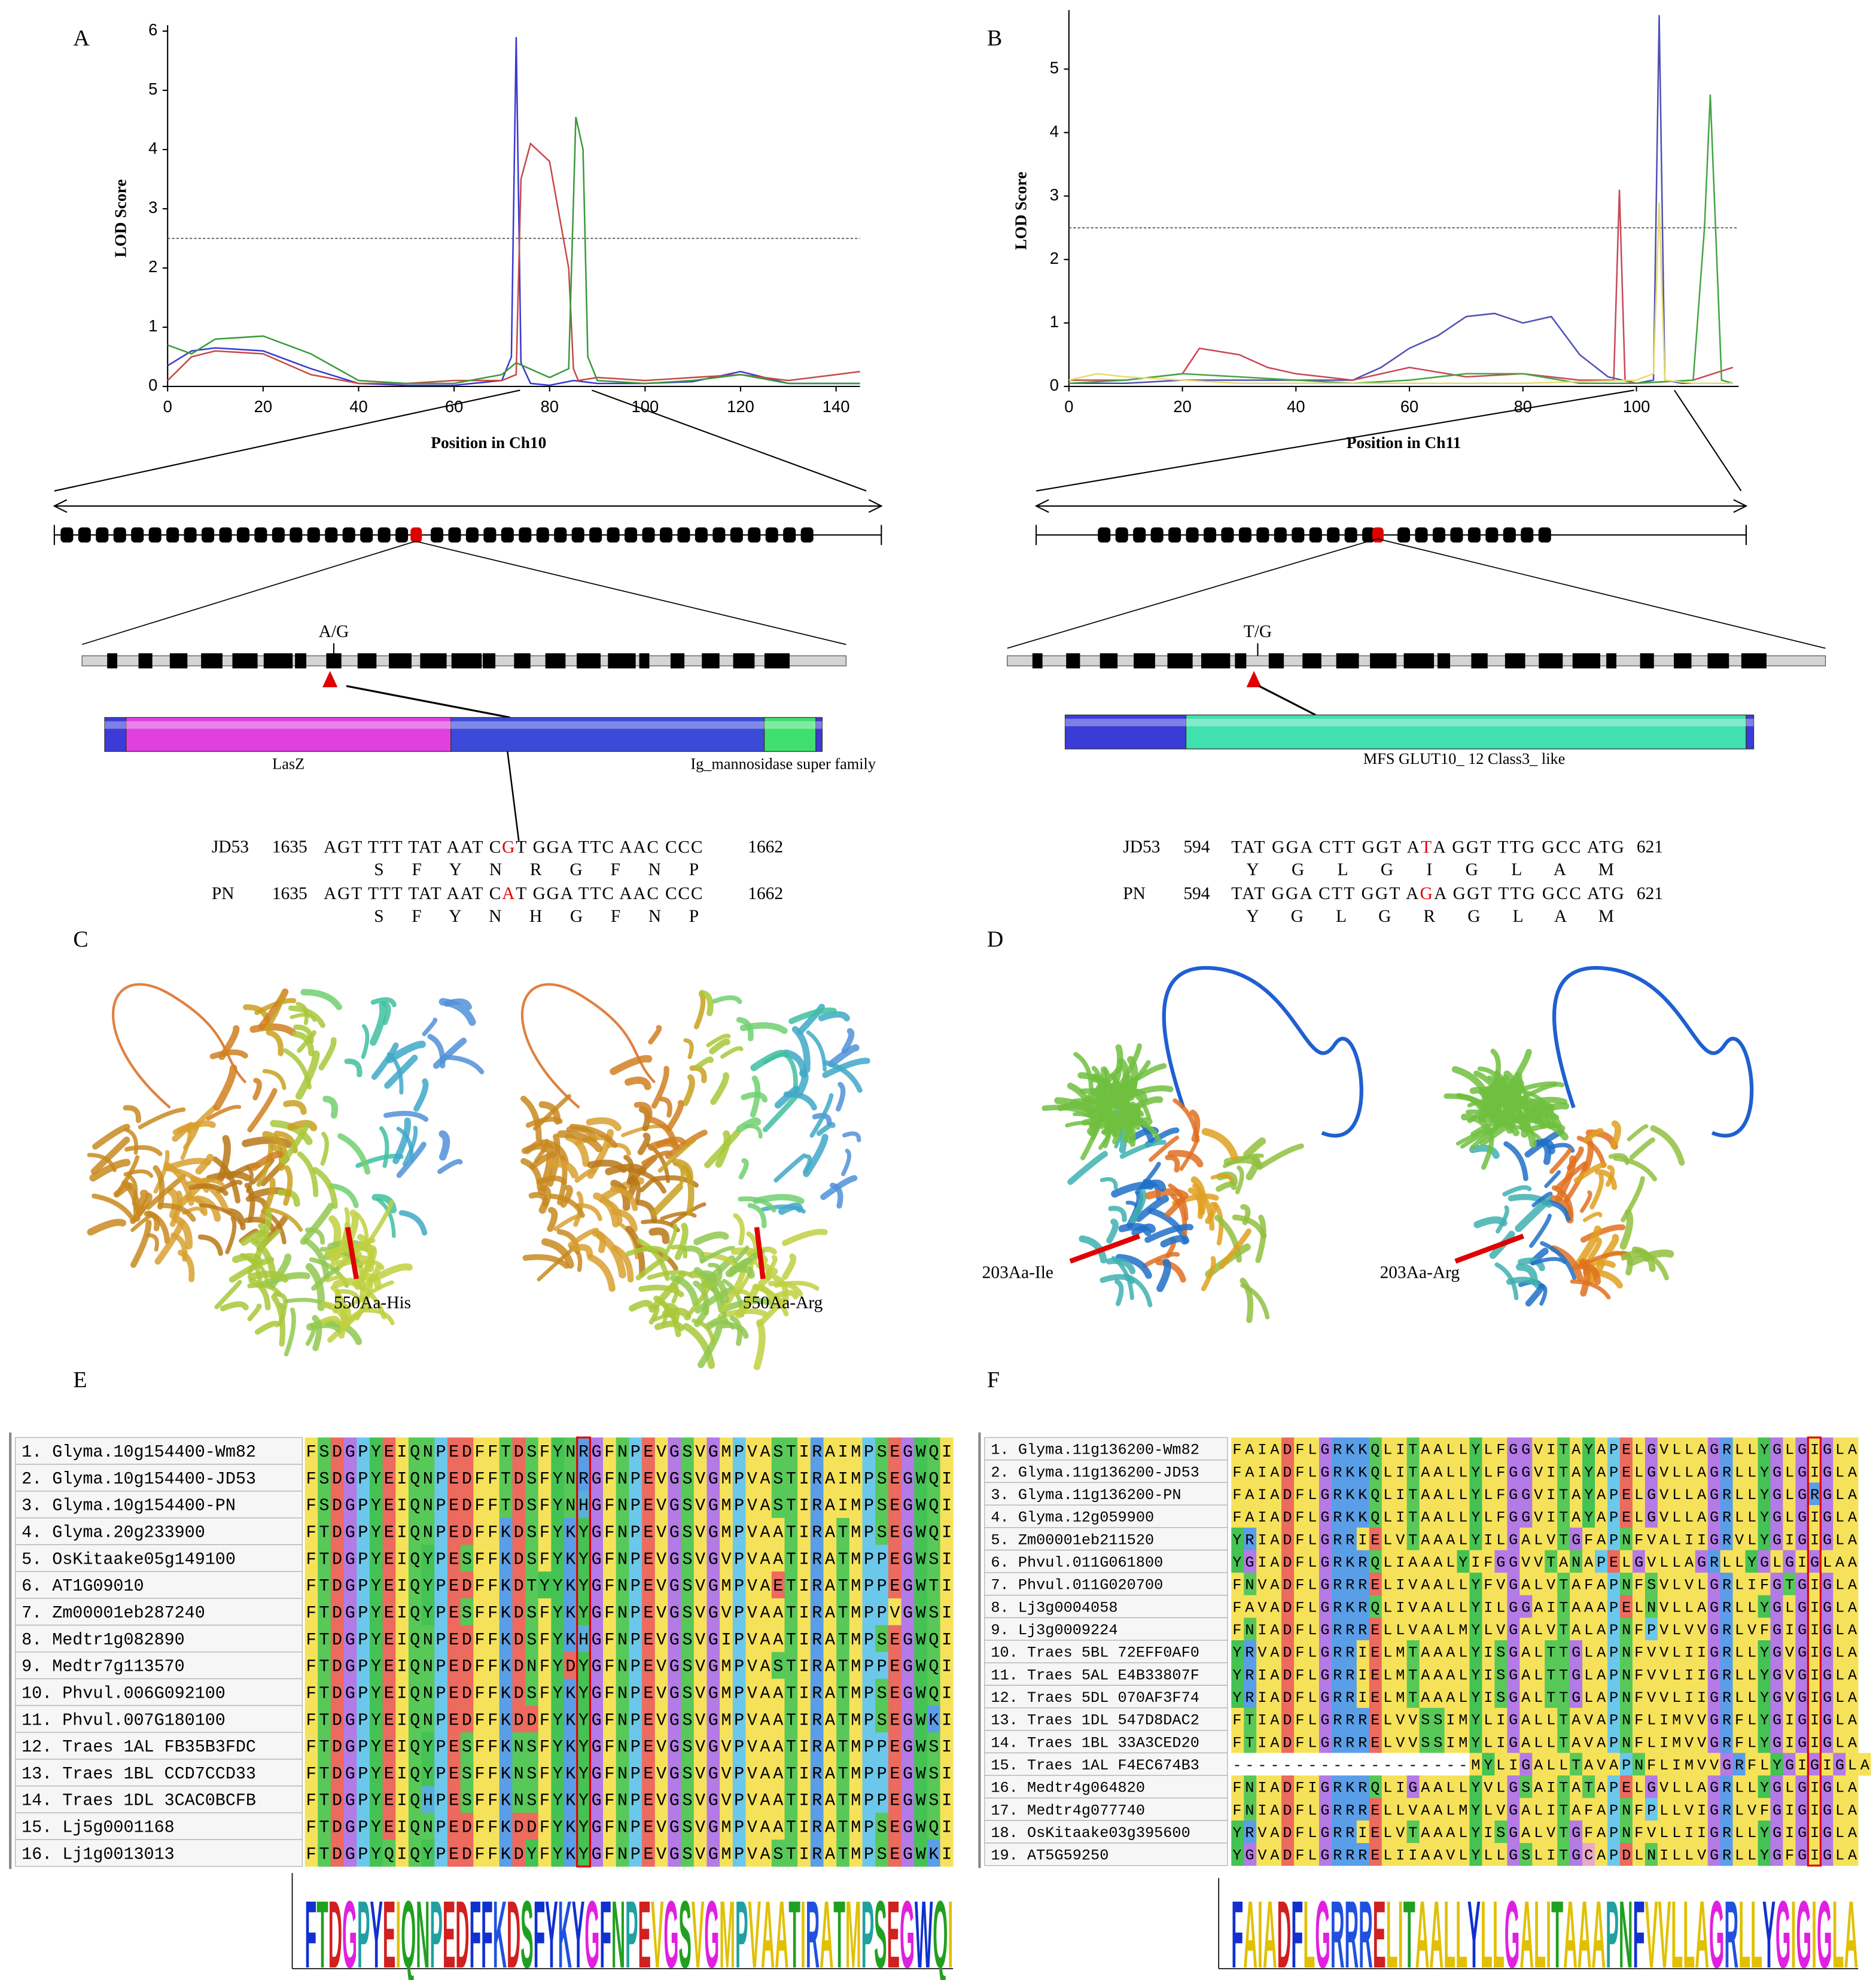 The height and width of the screenshot is (1980, 1876). What do you see at coordinates (508, 893) in the screenshot?
I see `seq-part: A` at bounding box center [508, 893].